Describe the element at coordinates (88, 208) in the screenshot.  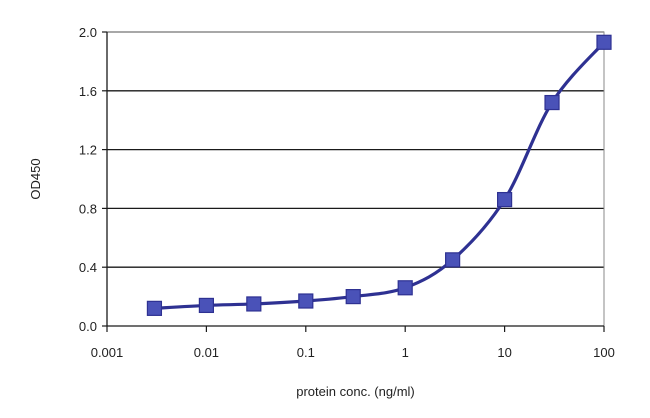
I see `y-tick-label: 0.8` at that location.